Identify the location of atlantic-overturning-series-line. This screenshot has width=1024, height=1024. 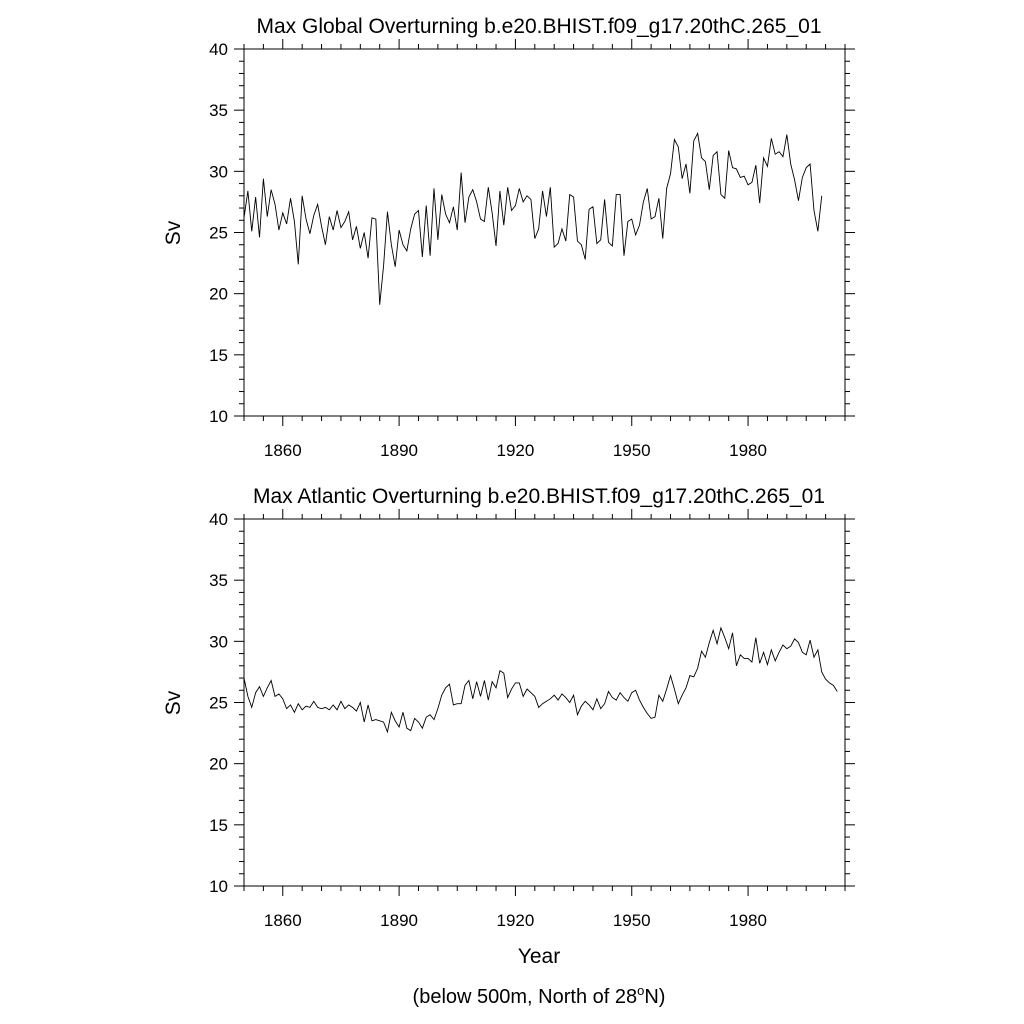
(540, 680).